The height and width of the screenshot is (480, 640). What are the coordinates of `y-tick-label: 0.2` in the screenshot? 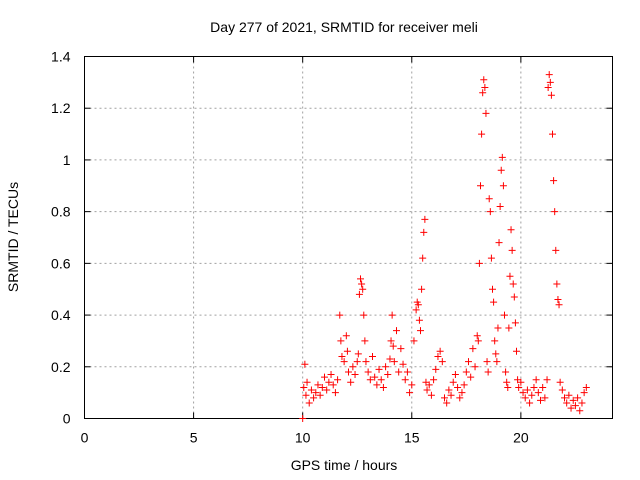 It's located at (61, 367).